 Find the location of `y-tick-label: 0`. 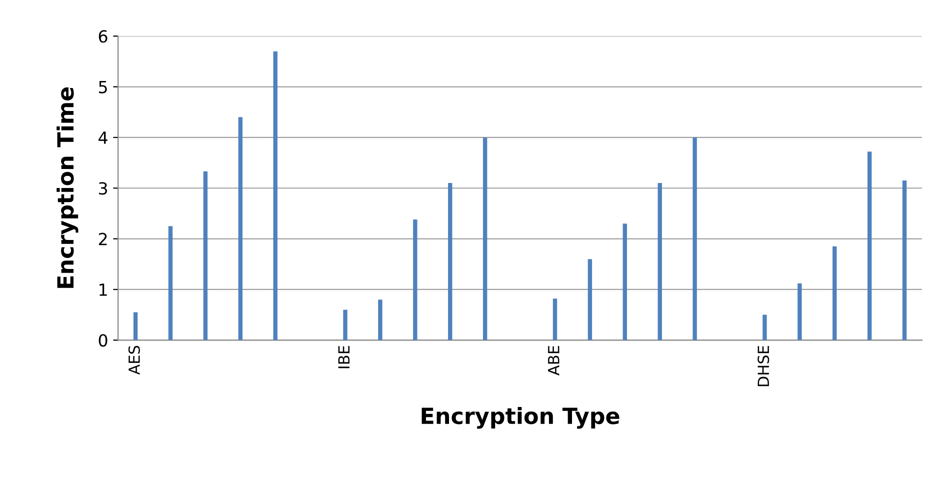

y-tick-label: 0 is located at coordinates (103, 340).